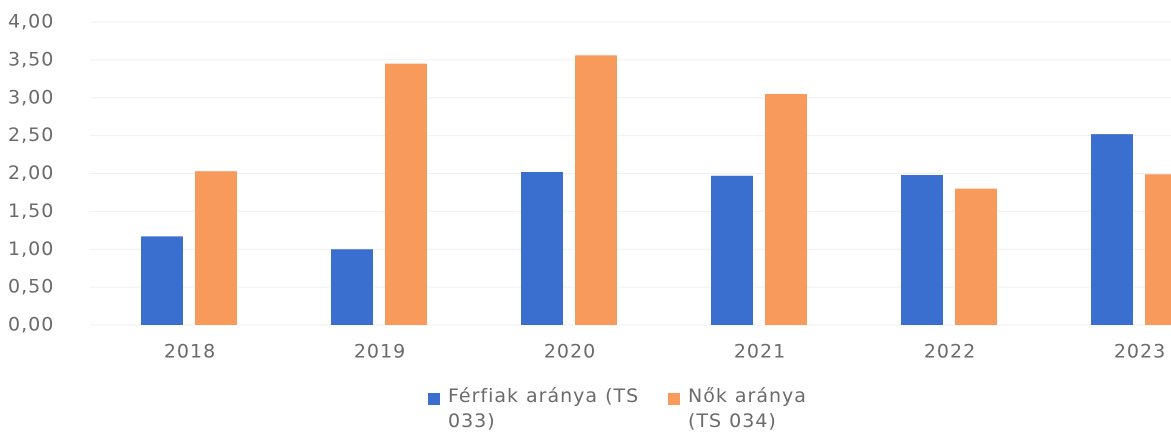  I want to click on y-tick-label: 0,00, so click(31, 325).